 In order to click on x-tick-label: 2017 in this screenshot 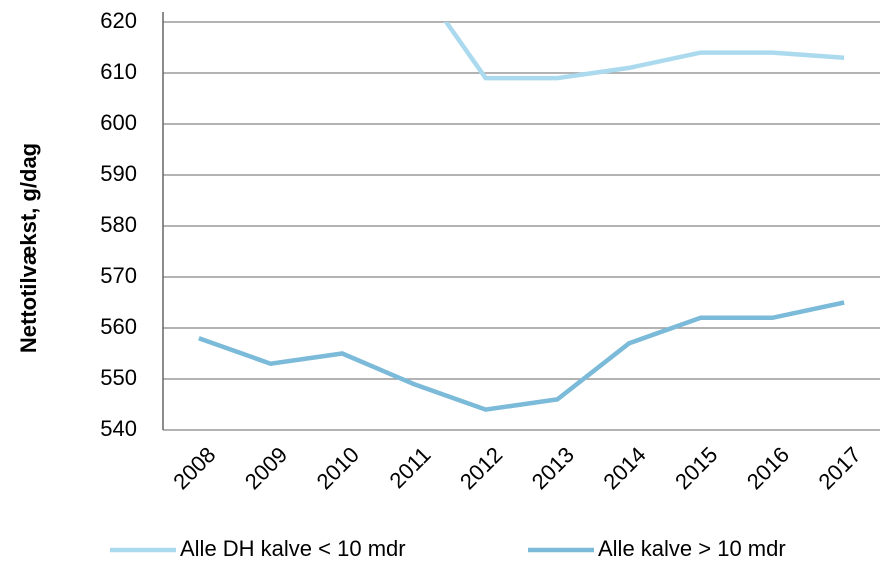, I will do `click(840, 468)`.